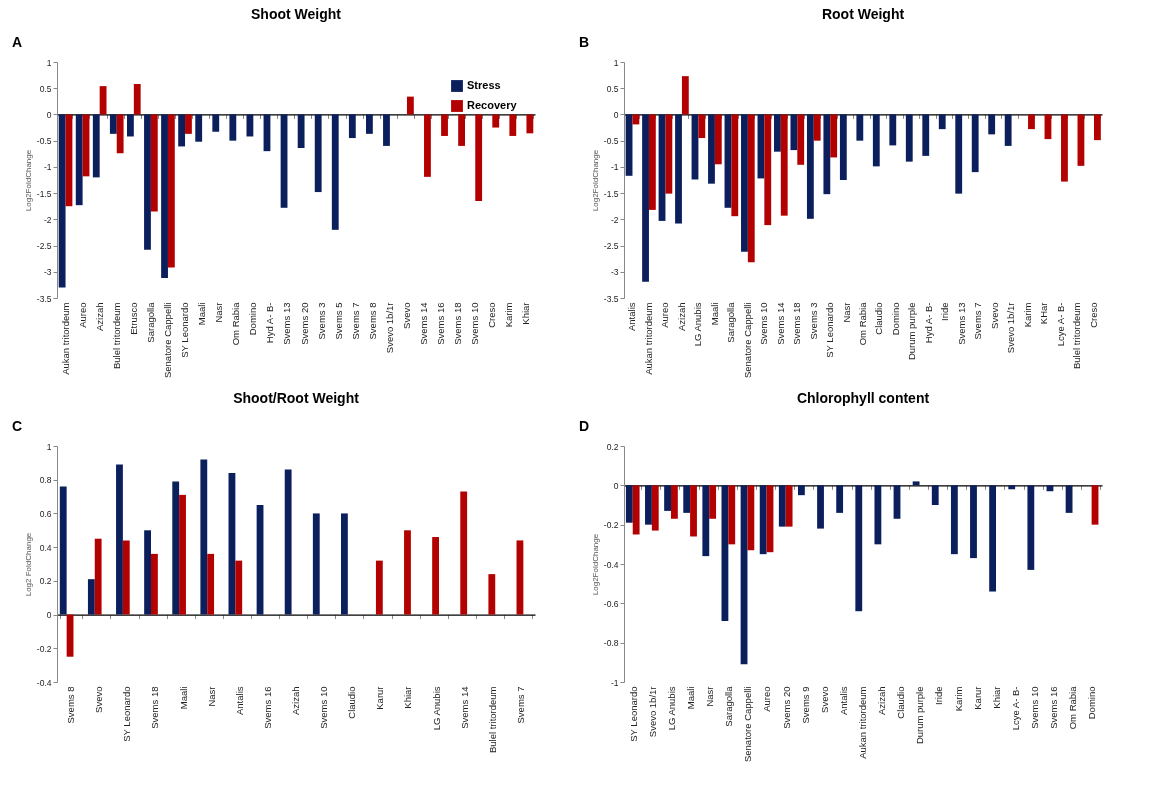  What do you see at coordinates (961, 323) in the screenshot?
I see `x-tick-label: Svems 13` at bounding box center [961, 323].